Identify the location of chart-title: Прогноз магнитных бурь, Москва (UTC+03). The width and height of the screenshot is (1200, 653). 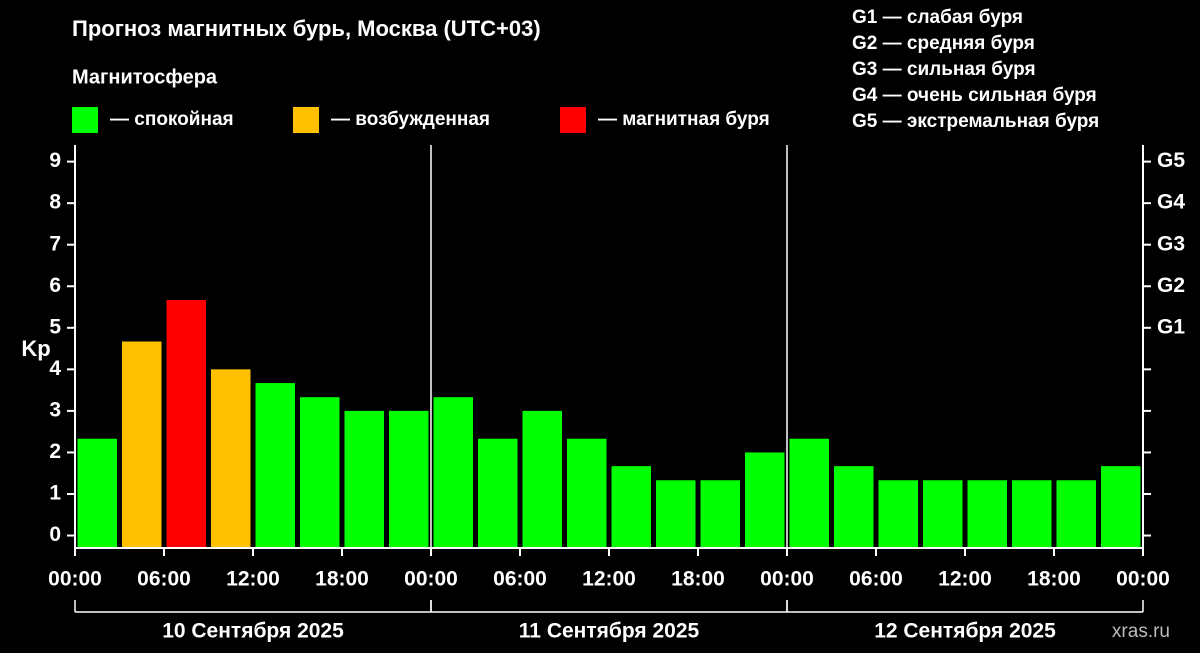
(306, 28).